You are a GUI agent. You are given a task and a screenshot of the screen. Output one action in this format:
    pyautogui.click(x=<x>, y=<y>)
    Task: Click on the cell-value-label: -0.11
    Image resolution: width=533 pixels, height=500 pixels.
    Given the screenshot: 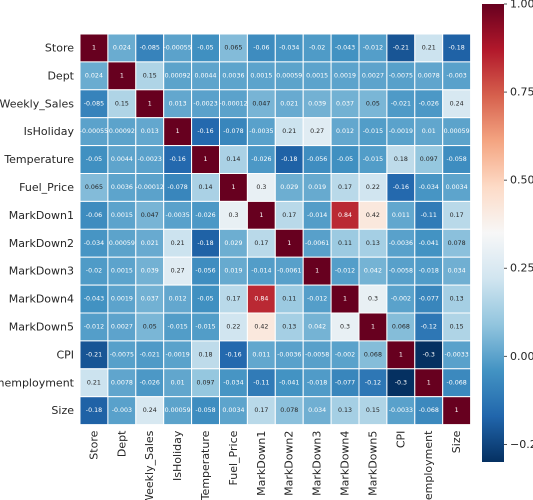 What is the action you would take?
    pyautogui.click(x=429, y=215)
    